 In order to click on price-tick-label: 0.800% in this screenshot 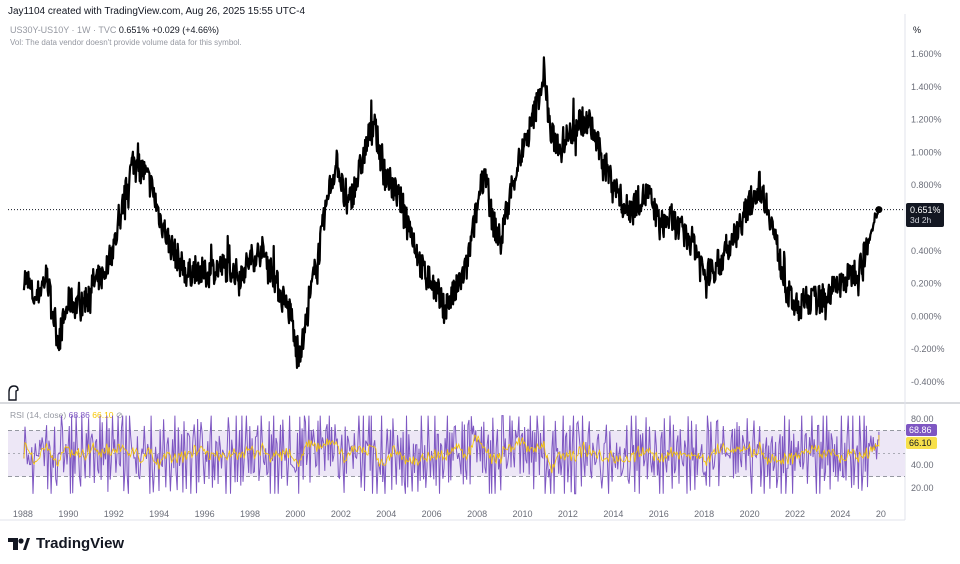, I will do `click(926, 185)`.